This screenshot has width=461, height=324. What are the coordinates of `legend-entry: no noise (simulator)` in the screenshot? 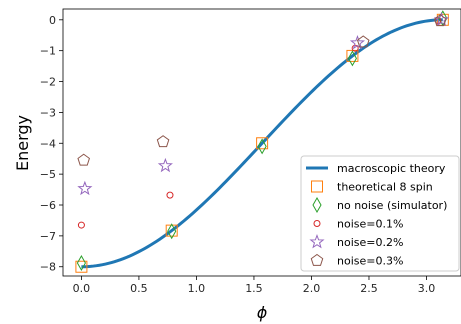 It's located at (379, 205).